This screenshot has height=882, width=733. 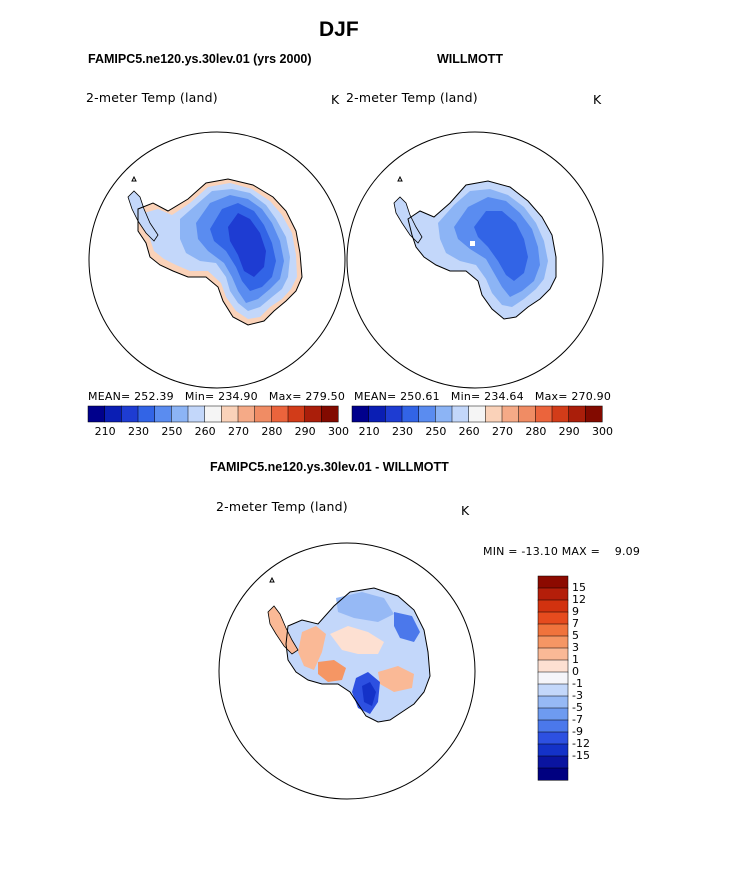 What do you see at coordinates (562, 551) in the screenshot?
I see `diff-stats: MIN = -13.10 MAX = 9.09` at bounding box center [562, 551].